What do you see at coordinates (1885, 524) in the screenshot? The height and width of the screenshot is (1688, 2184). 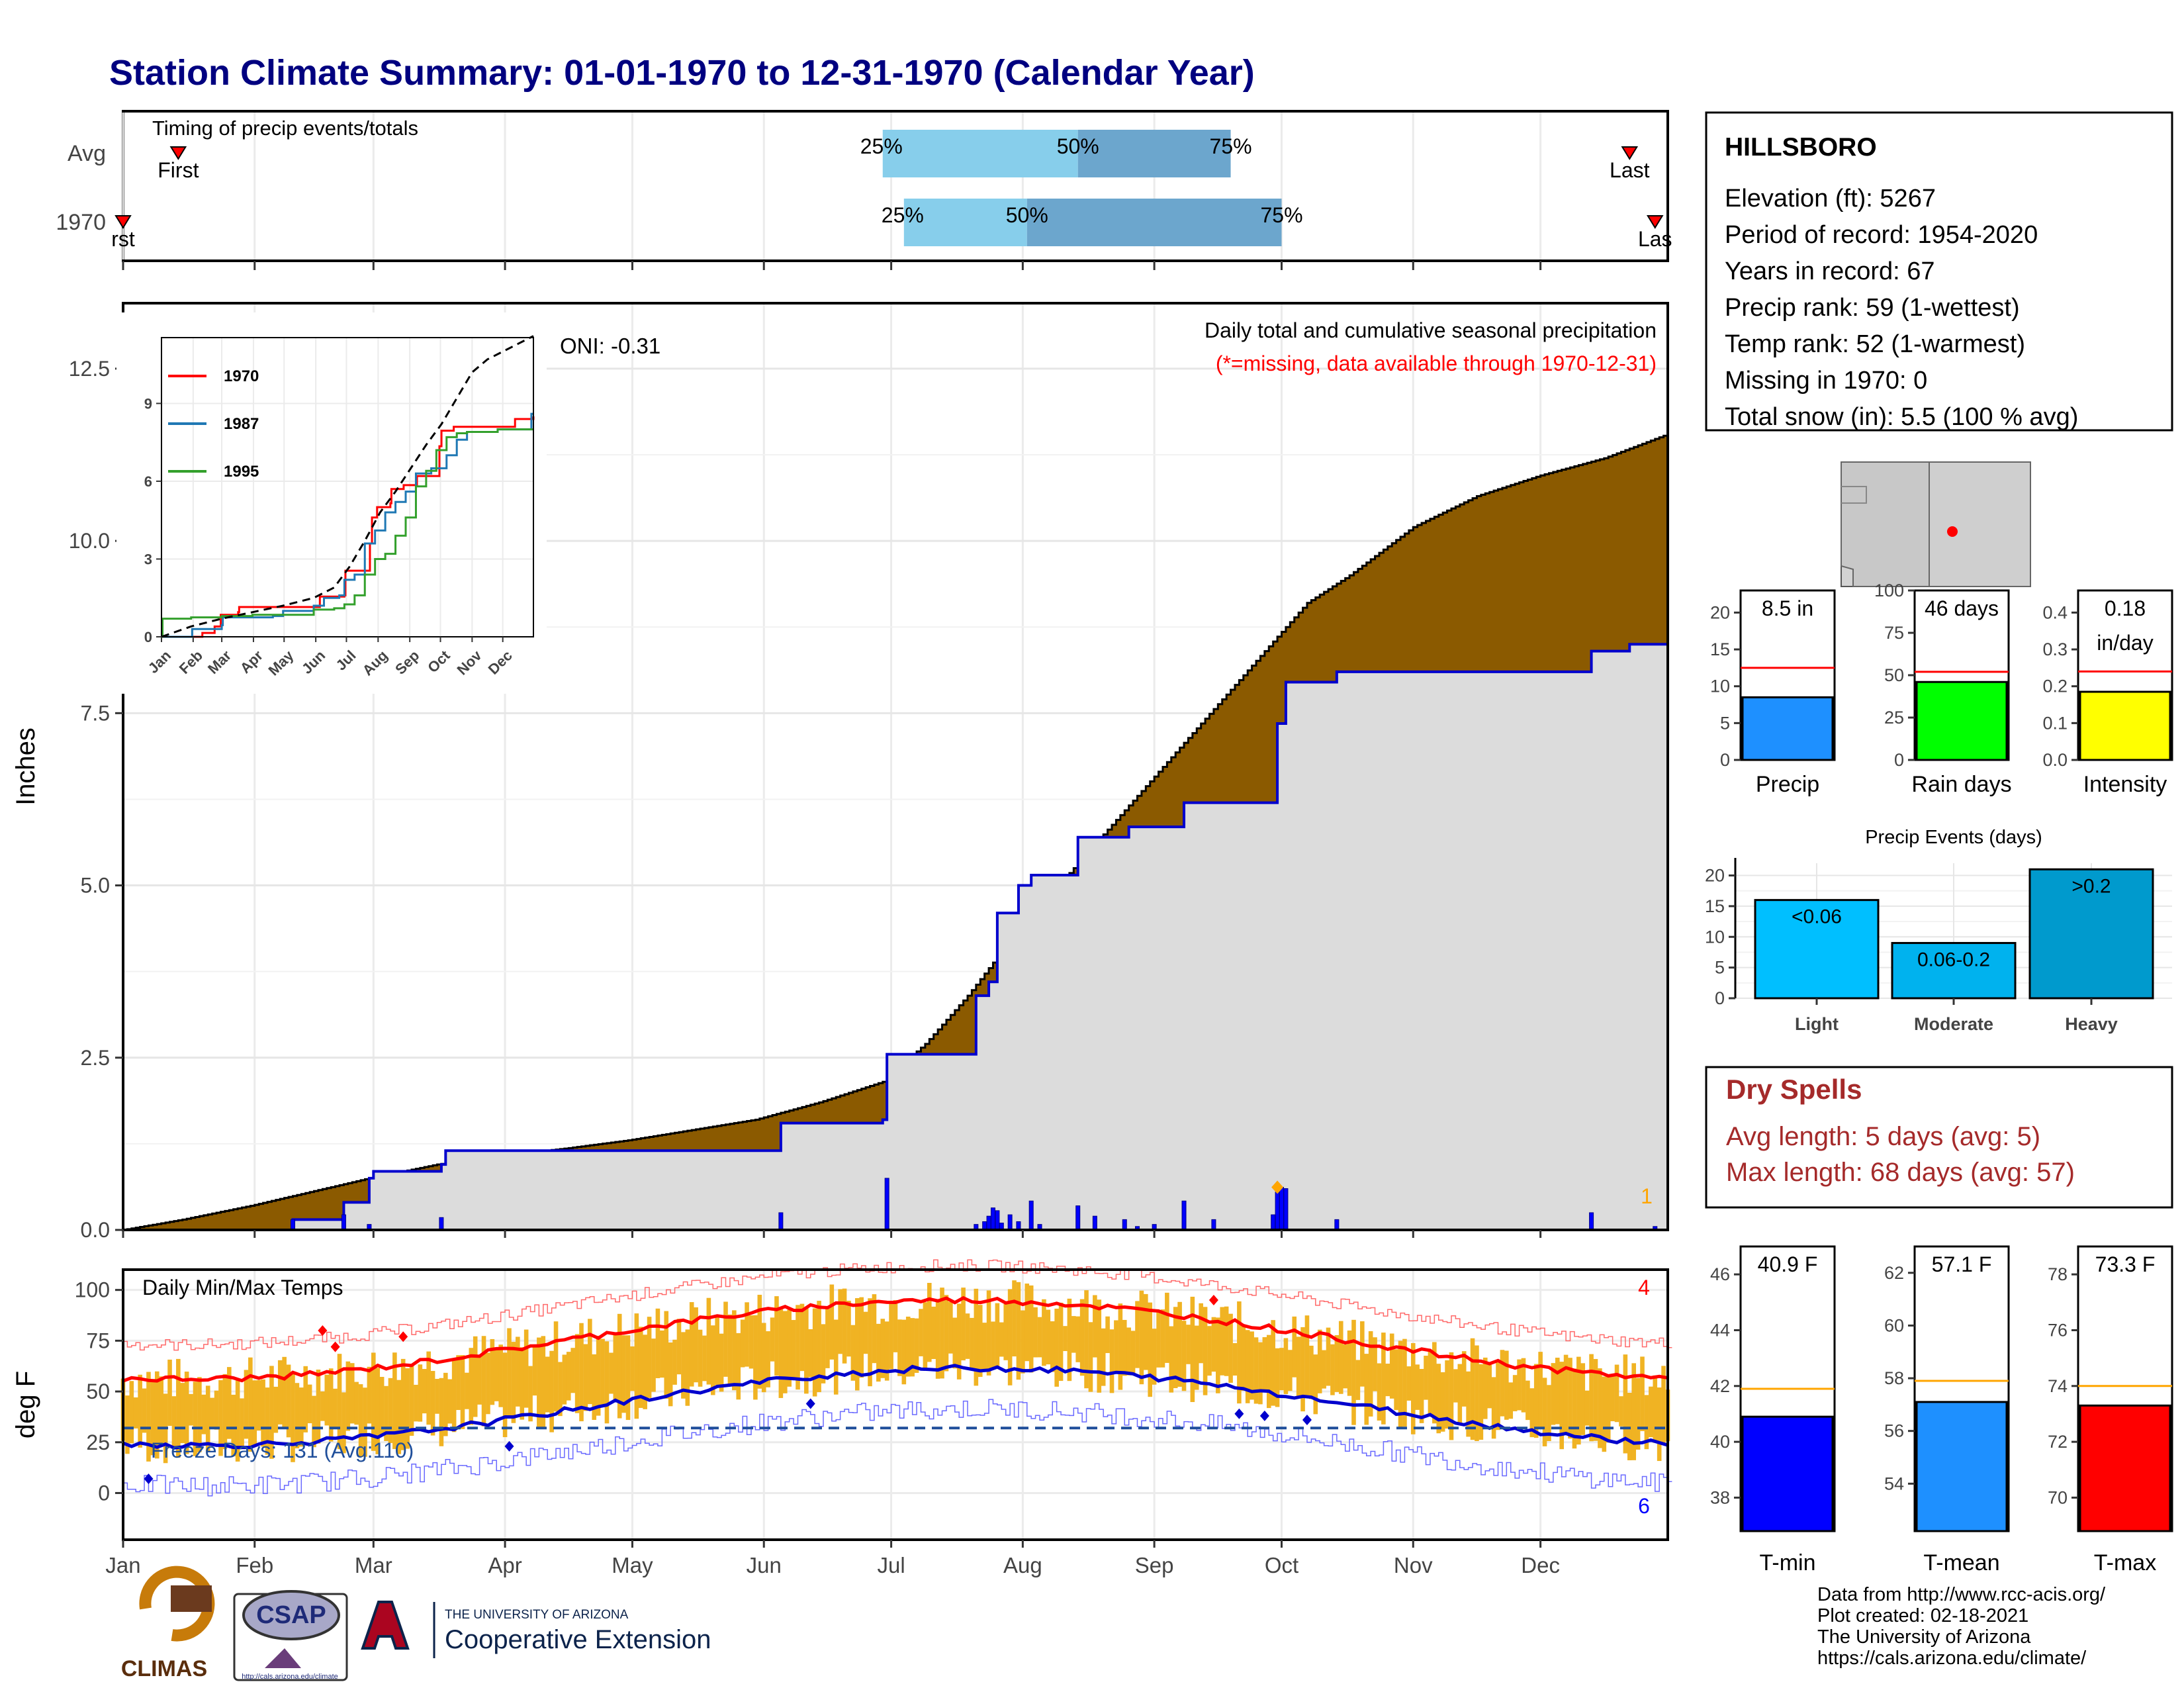 I see `map-arizona` at bounding box center [1885, 524].